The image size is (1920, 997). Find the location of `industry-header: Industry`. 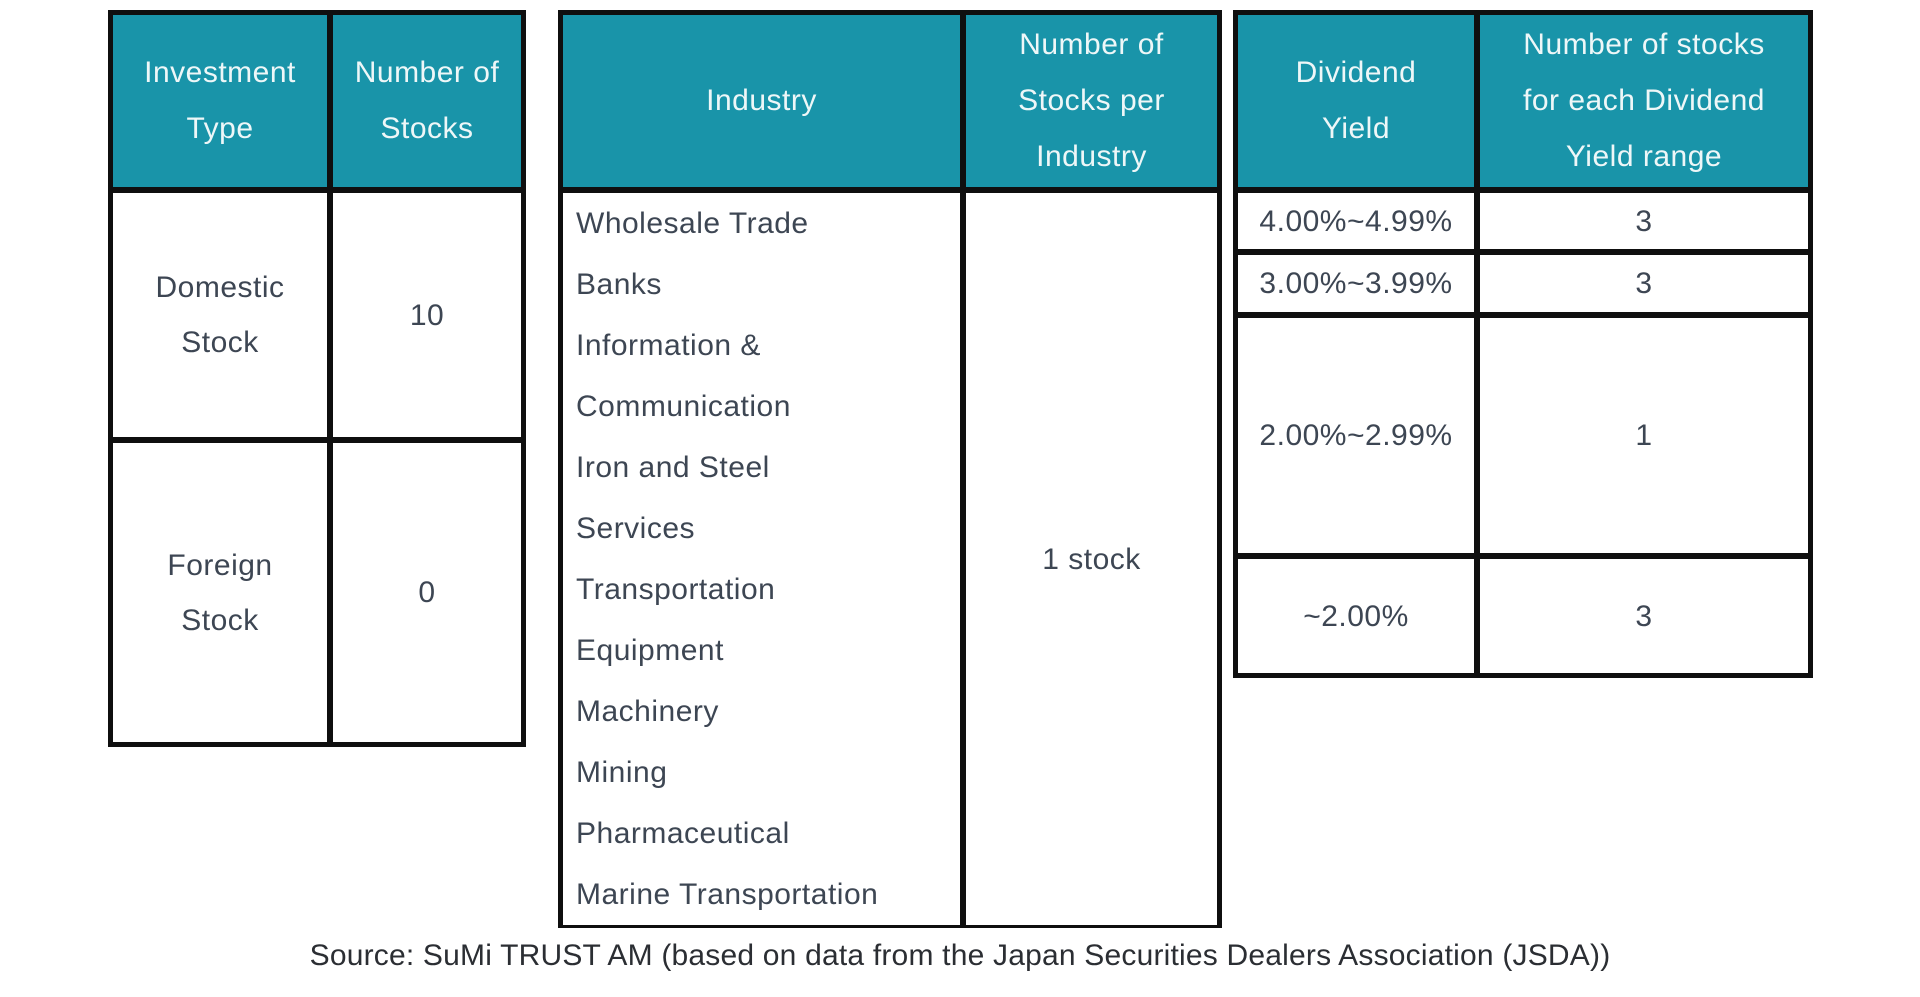

industry-header: Industry is located at coordinates (761, 101).